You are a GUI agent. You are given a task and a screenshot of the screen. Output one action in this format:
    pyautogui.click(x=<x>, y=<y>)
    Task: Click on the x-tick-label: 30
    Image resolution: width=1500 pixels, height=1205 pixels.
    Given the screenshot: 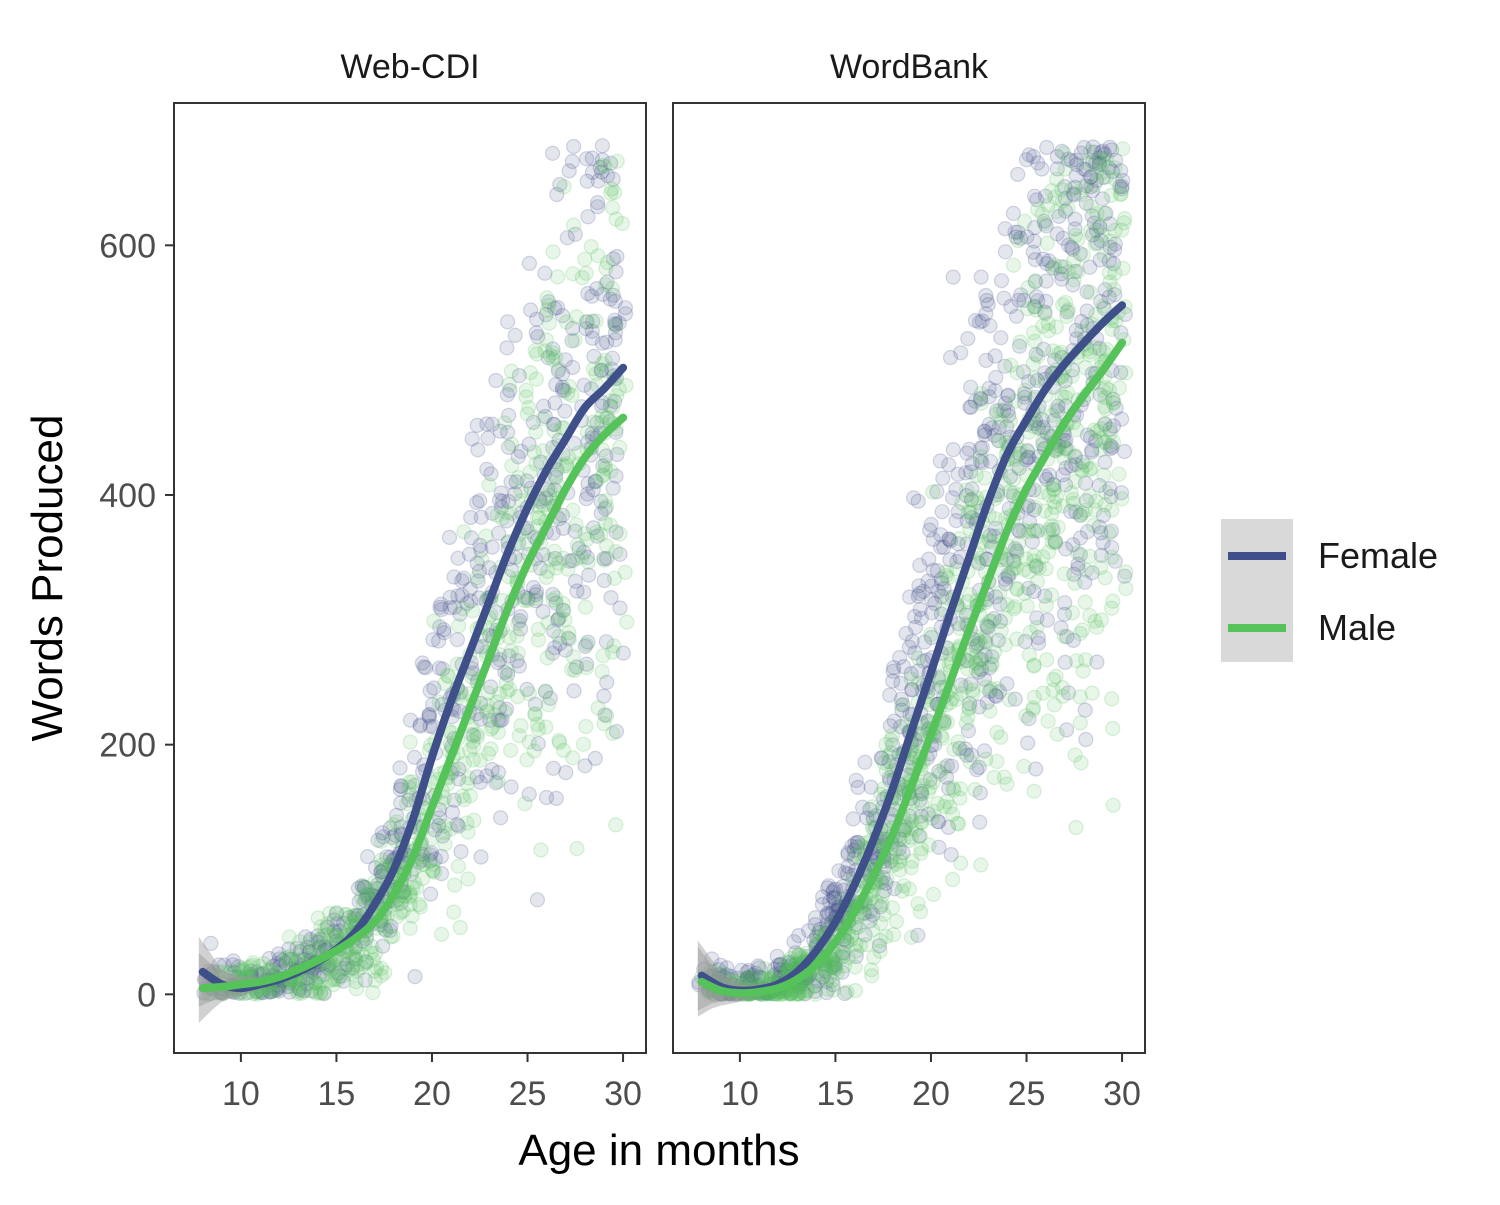 What is the action you would take?
    pyautogui.click(x=1122, y=1094)
    